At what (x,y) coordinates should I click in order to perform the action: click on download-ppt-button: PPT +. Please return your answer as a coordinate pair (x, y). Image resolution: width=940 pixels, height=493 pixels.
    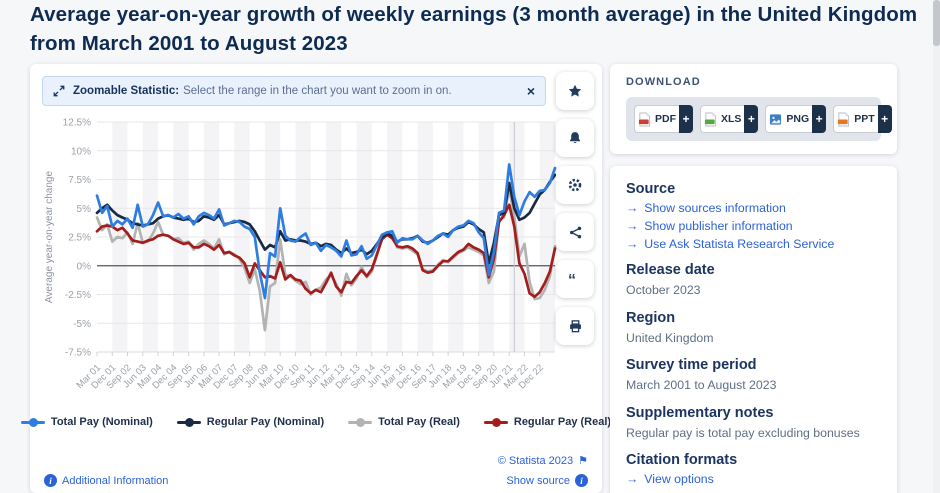
    Looking at the image, I should click on (862, 119).